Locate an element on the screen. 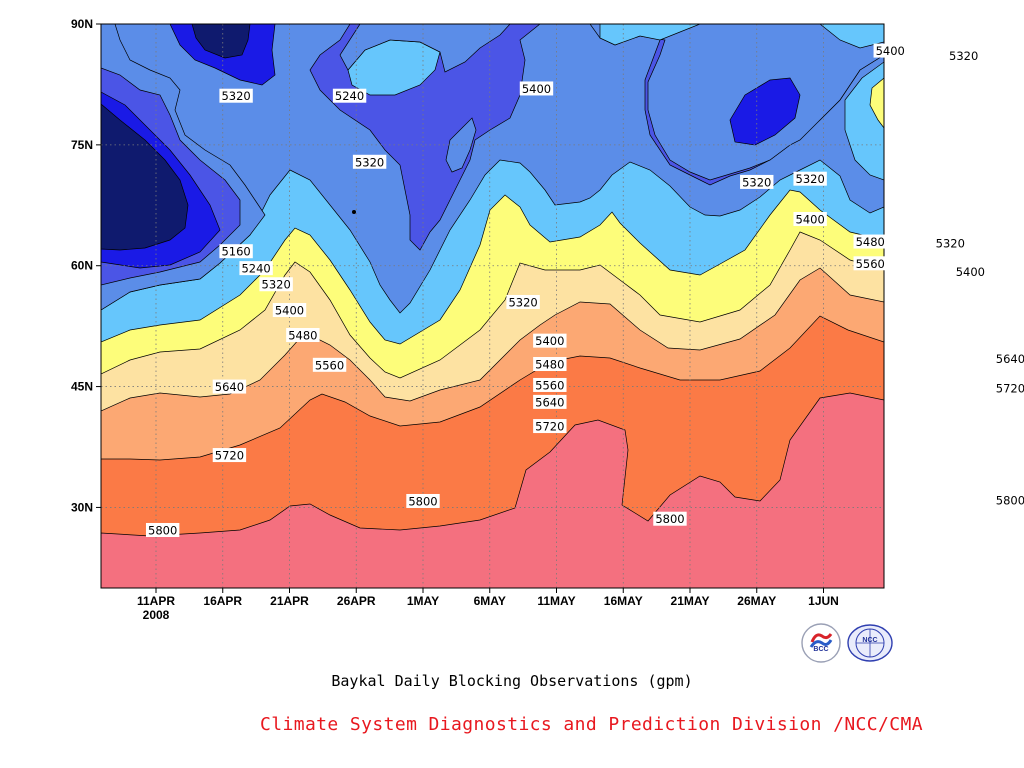 The width and height of the screenshot is (1024, 768). ncc-logo-icon: NCC is located at coordinates (869, 643).